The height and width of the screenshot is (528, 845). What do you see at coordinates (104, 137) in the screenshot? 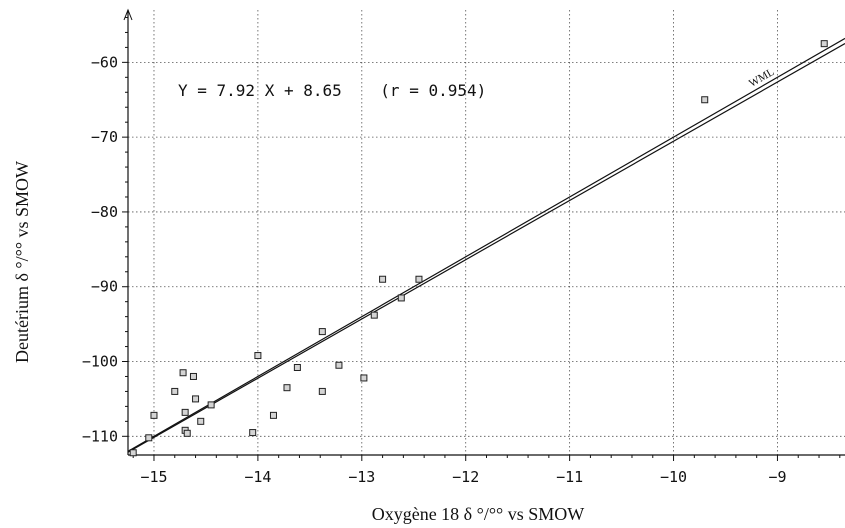
I see `y-tick-label: −70` at bounding box center [104, 137].